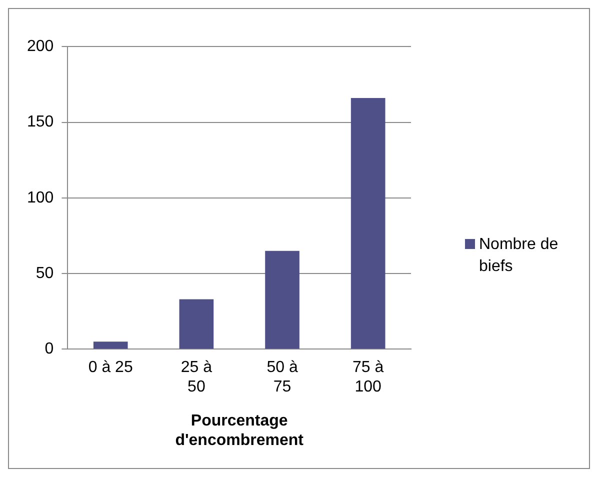  I want to click on y-tick-label: 150, so click(40, 122).